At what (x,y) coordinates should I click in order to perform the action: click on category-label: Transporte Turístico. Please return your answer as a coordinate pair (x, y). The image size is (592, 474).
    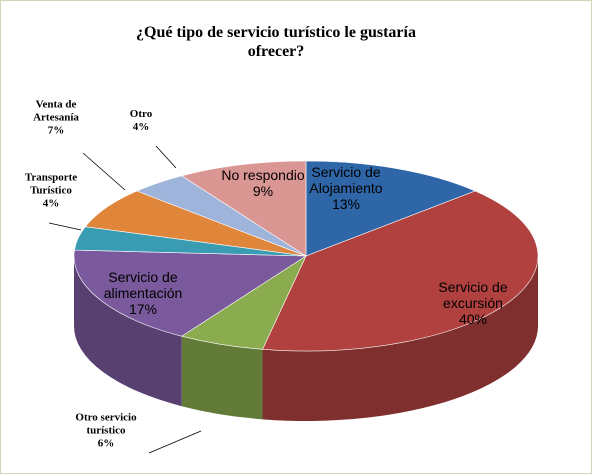
    Looking at the image, I should click on (51, 184).